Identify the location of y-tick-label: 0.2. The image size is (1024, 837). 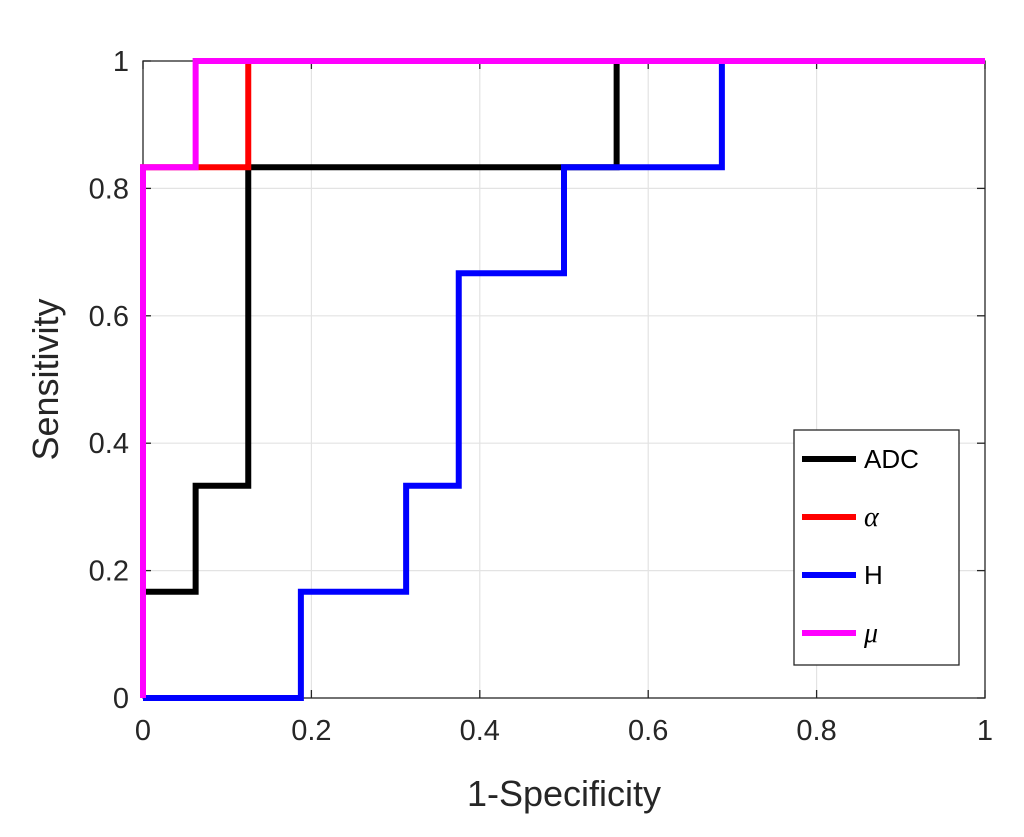
(109, 572).